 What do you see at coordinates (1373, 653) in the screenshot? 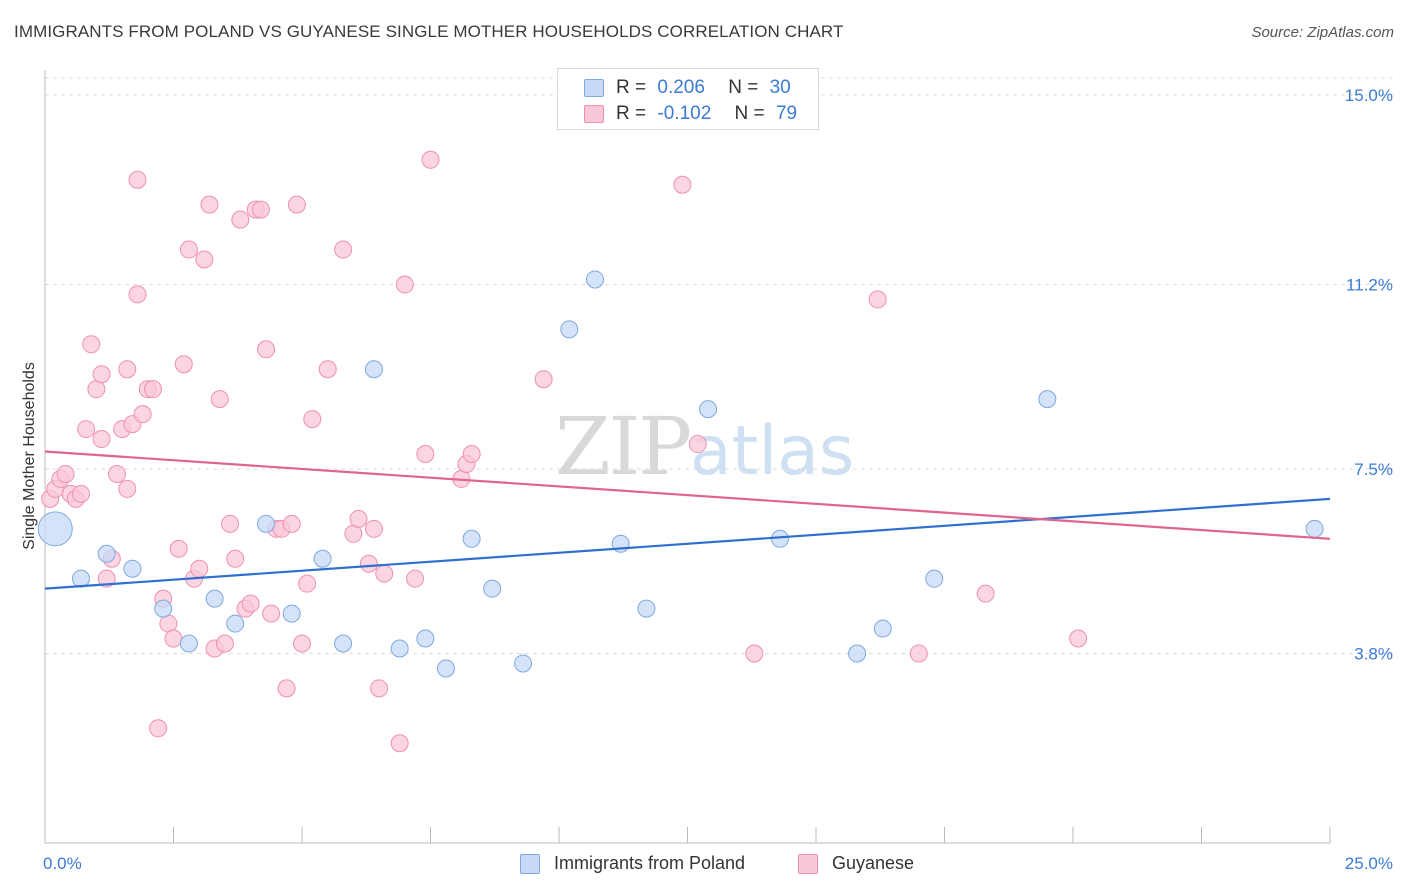
I see `y-tick-label: 3.8%` at bounding box center [1373, 653].